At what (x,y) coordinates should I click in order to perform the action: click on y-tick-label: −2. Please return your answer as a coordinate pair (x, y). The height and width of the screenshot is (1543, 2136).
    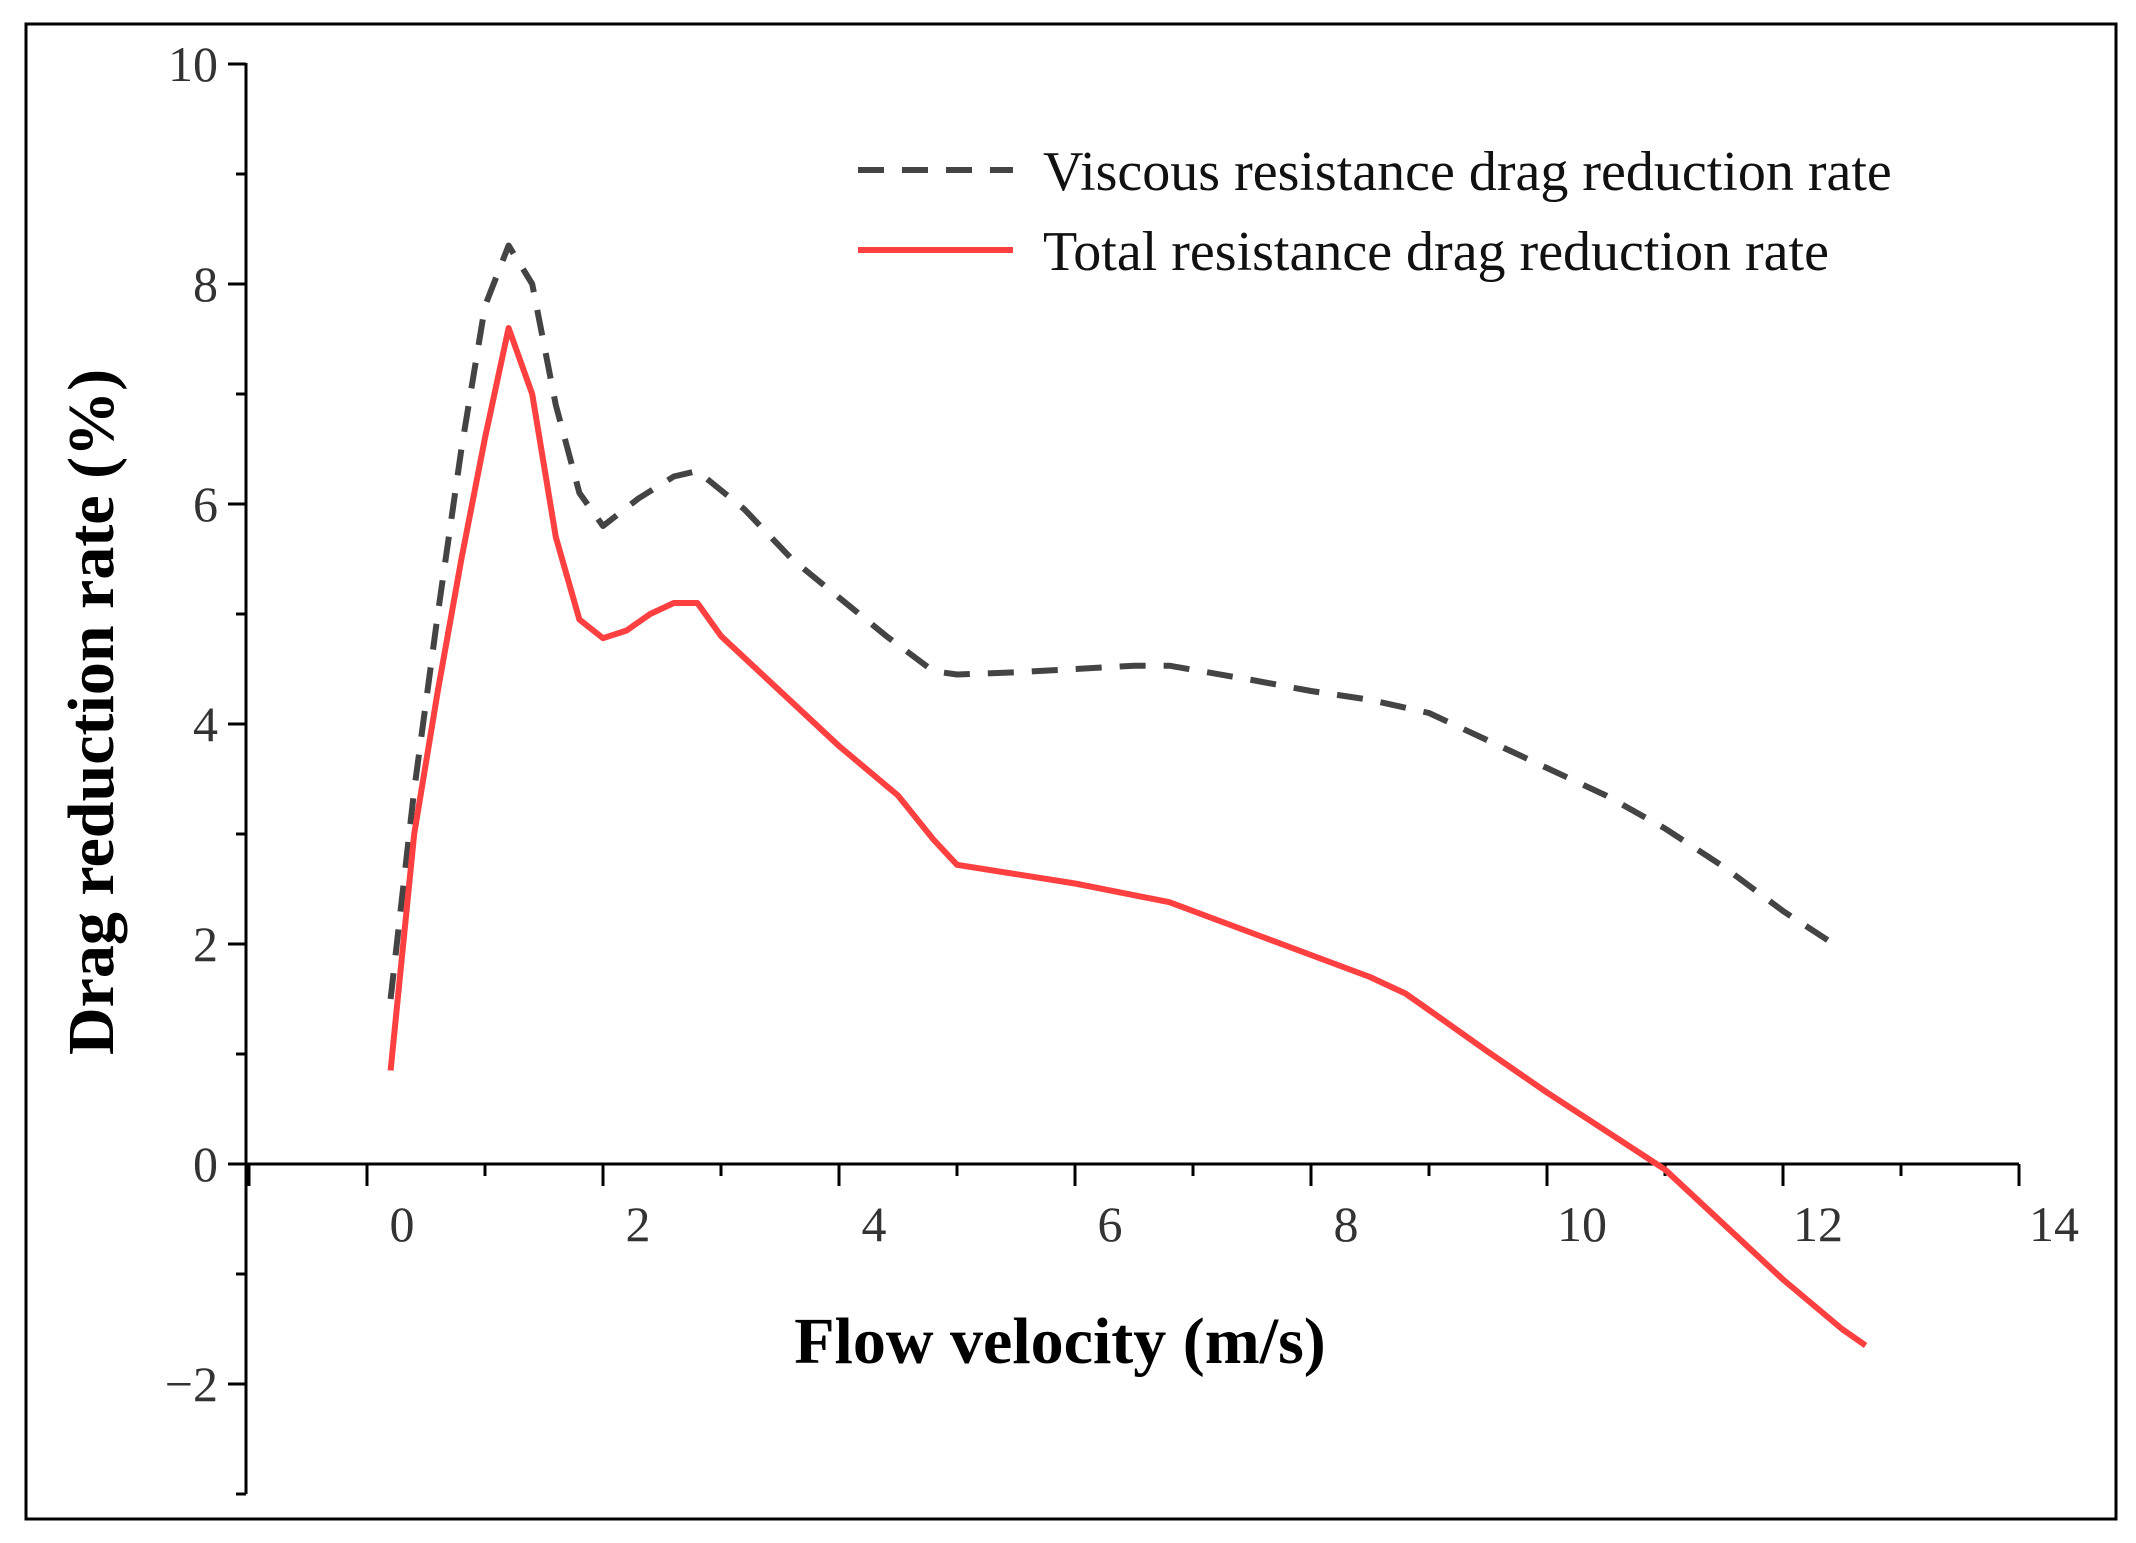
    Looking at the image, I should click on (191, 1384).